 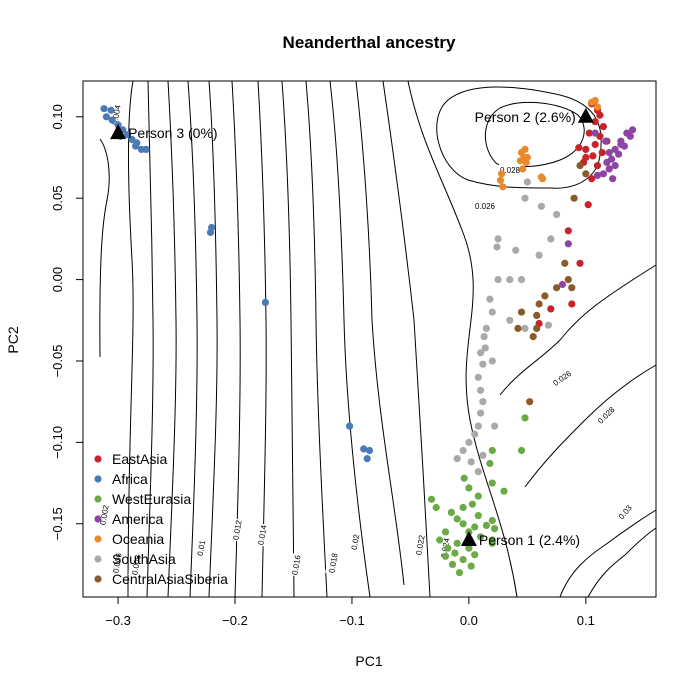 What do you see at coordinates (520, 161) in the screenshot?
I see `data-point-oceania` at bounding box center [520, 161].